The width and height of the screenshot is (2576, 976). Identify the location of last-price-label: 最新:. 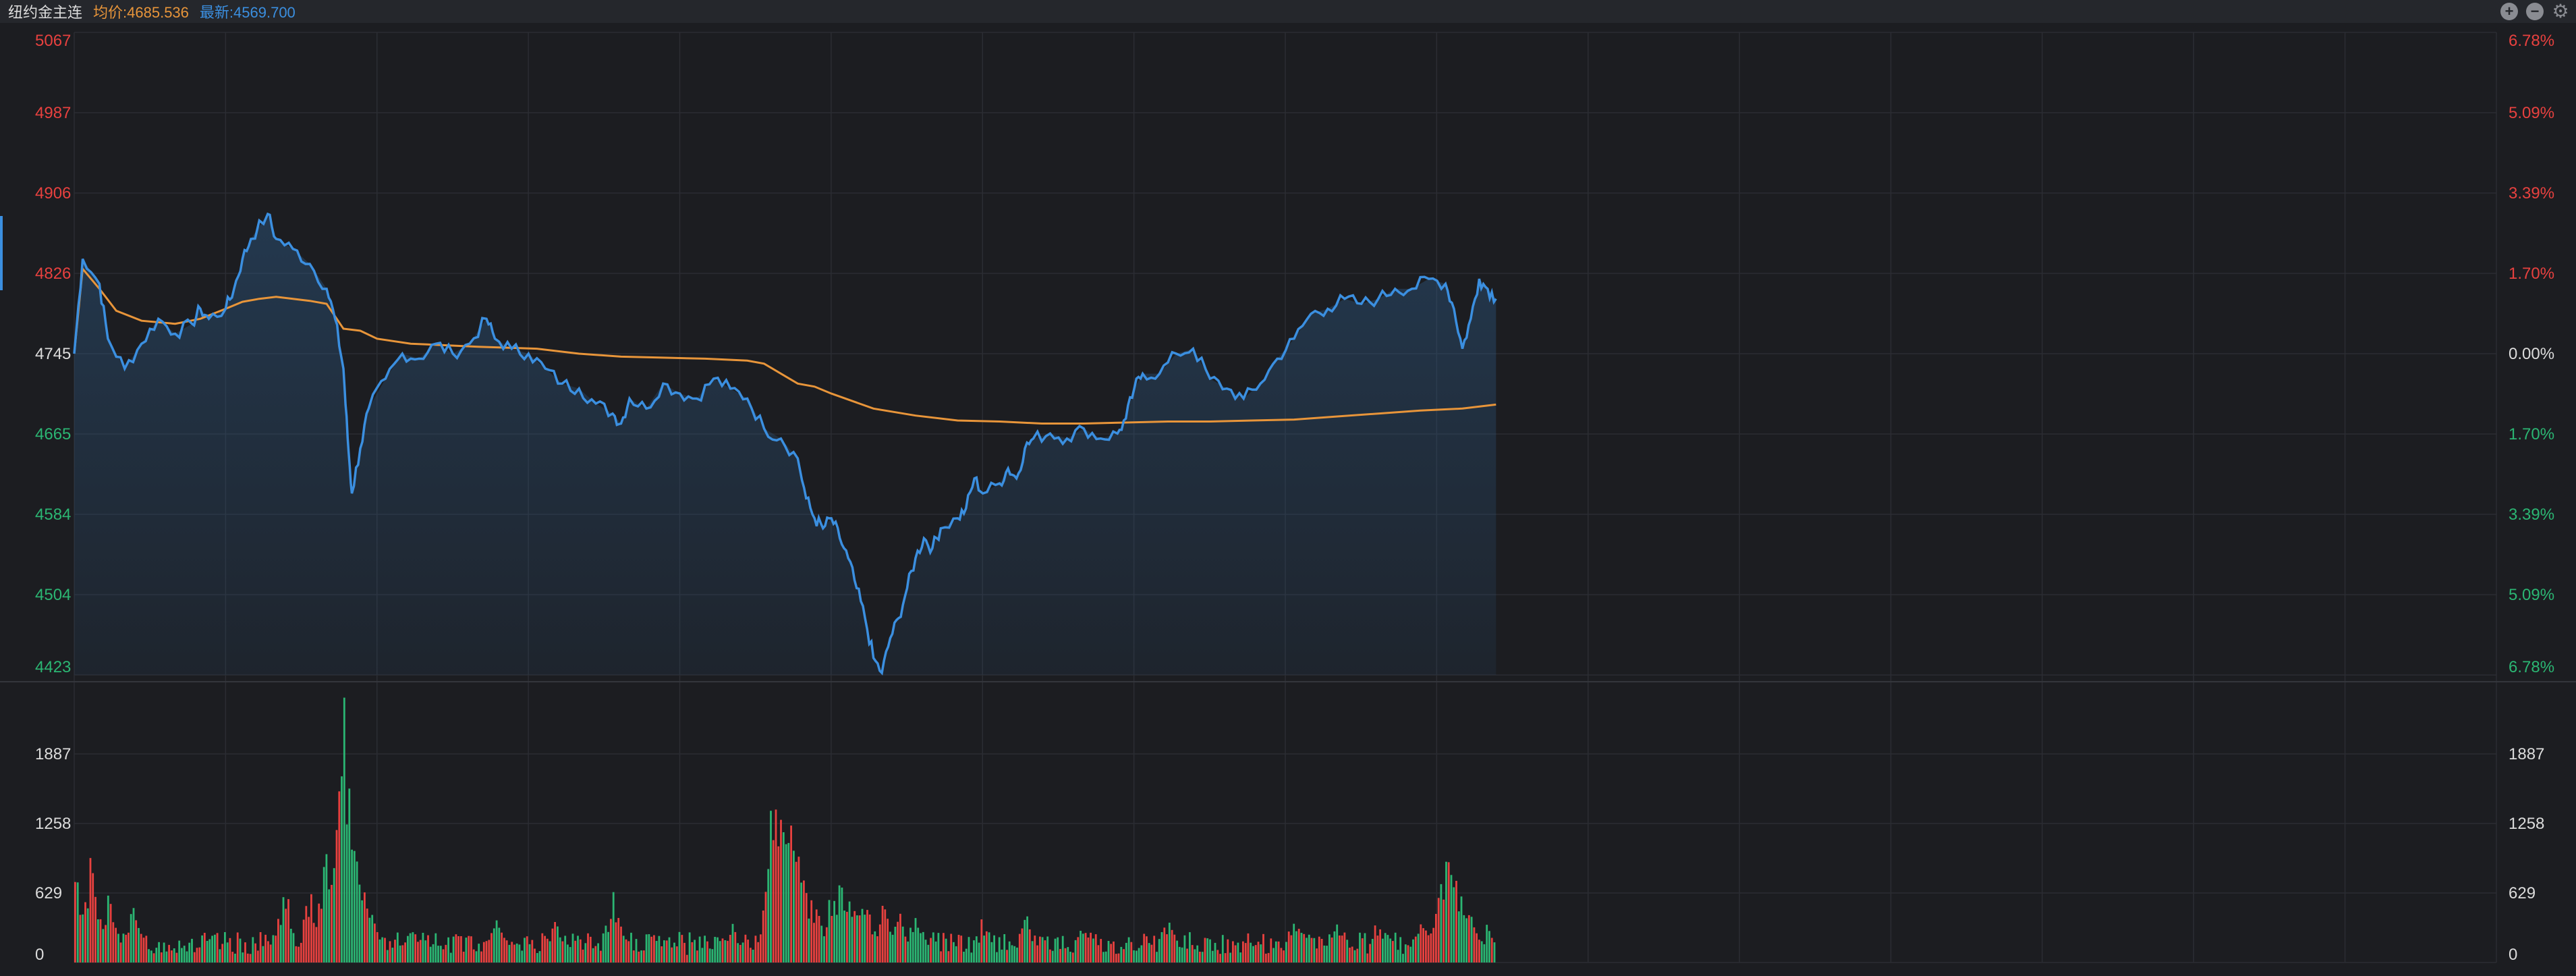
(216, 13).